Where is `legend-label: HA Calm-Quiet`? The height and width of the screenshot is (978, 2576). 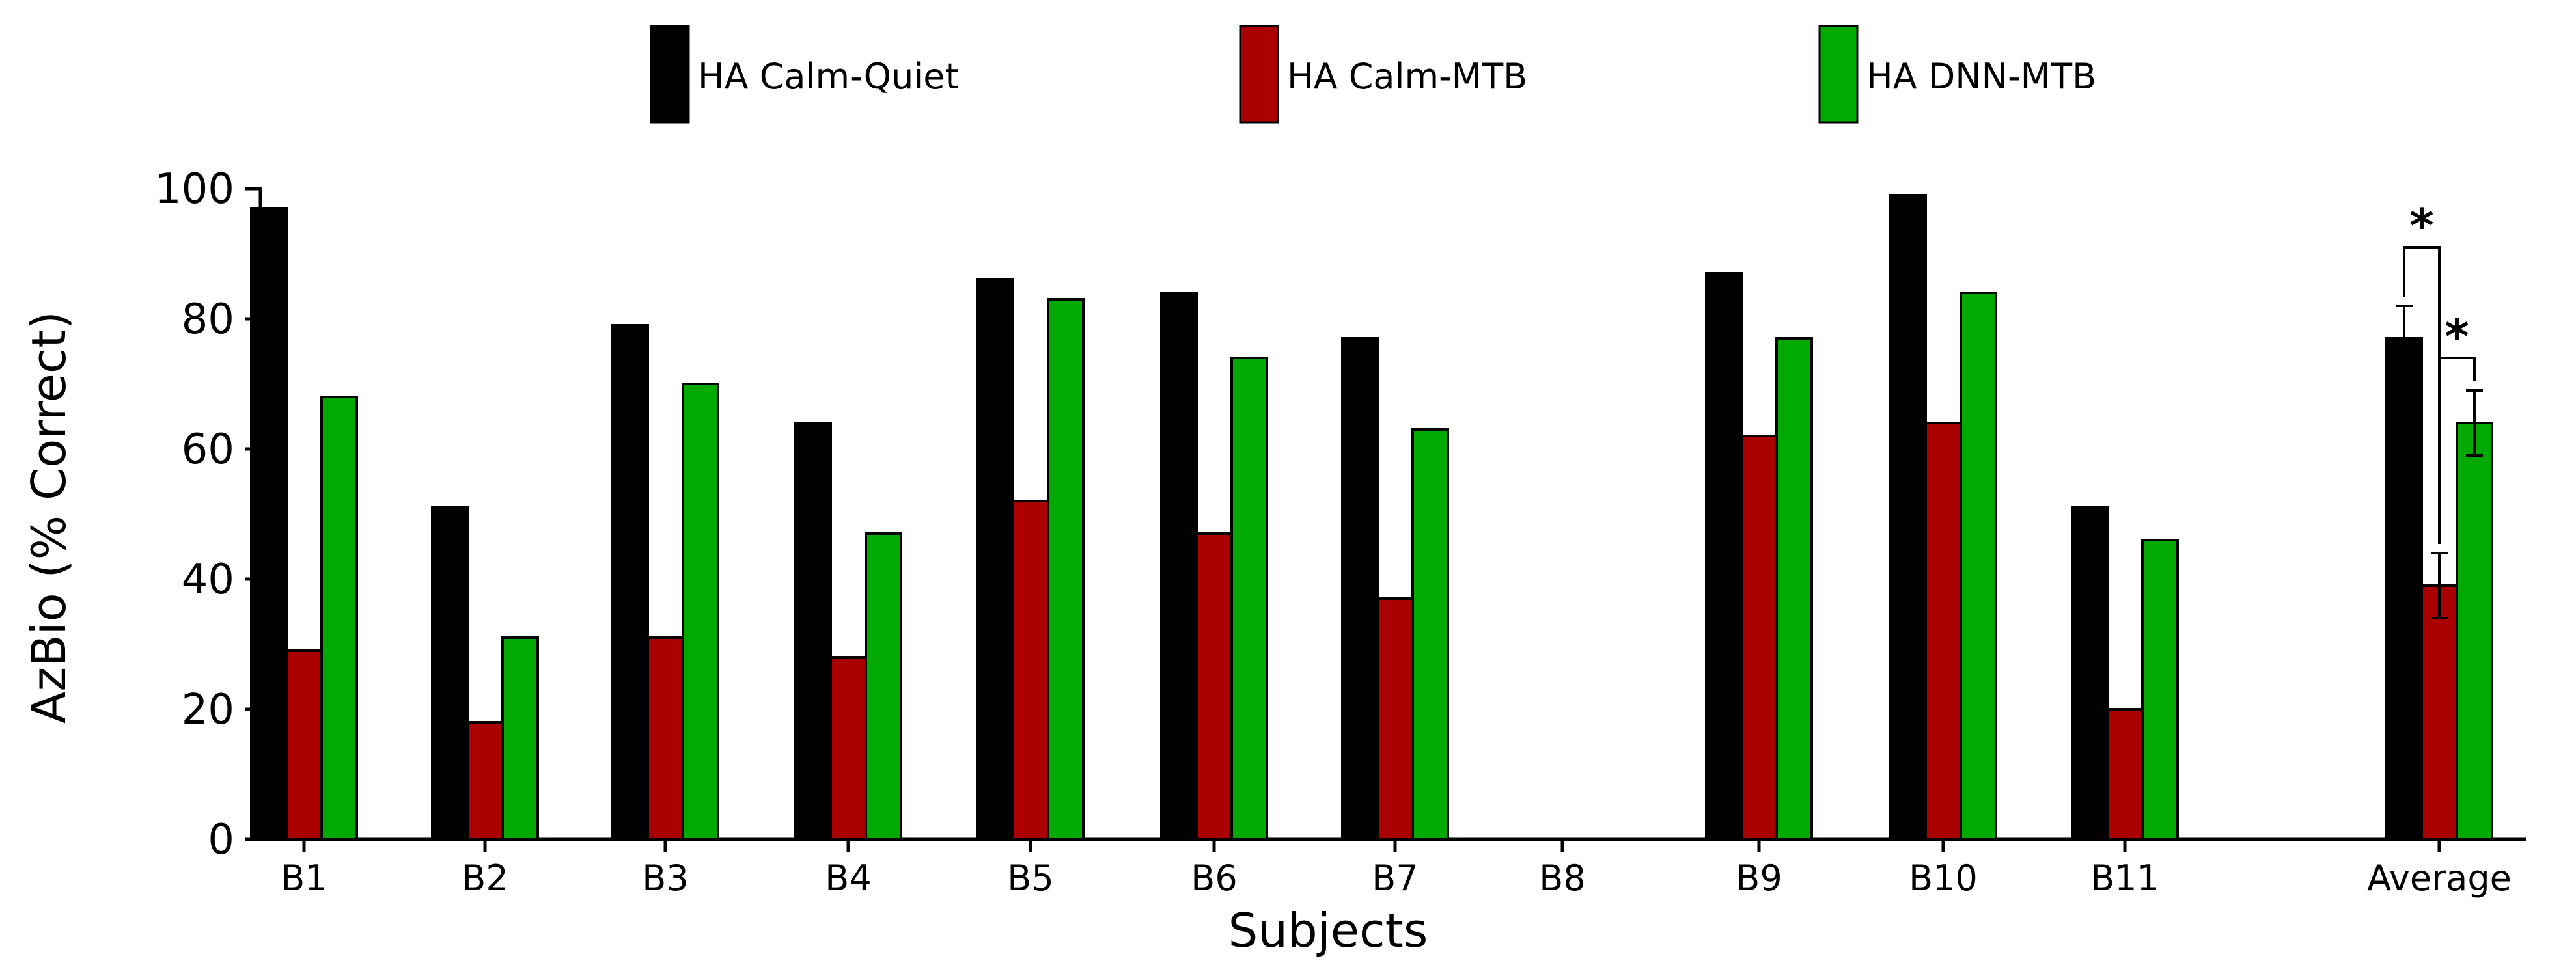
legend-label: HA Calm-Quiet is located at coordinates (828, 76).